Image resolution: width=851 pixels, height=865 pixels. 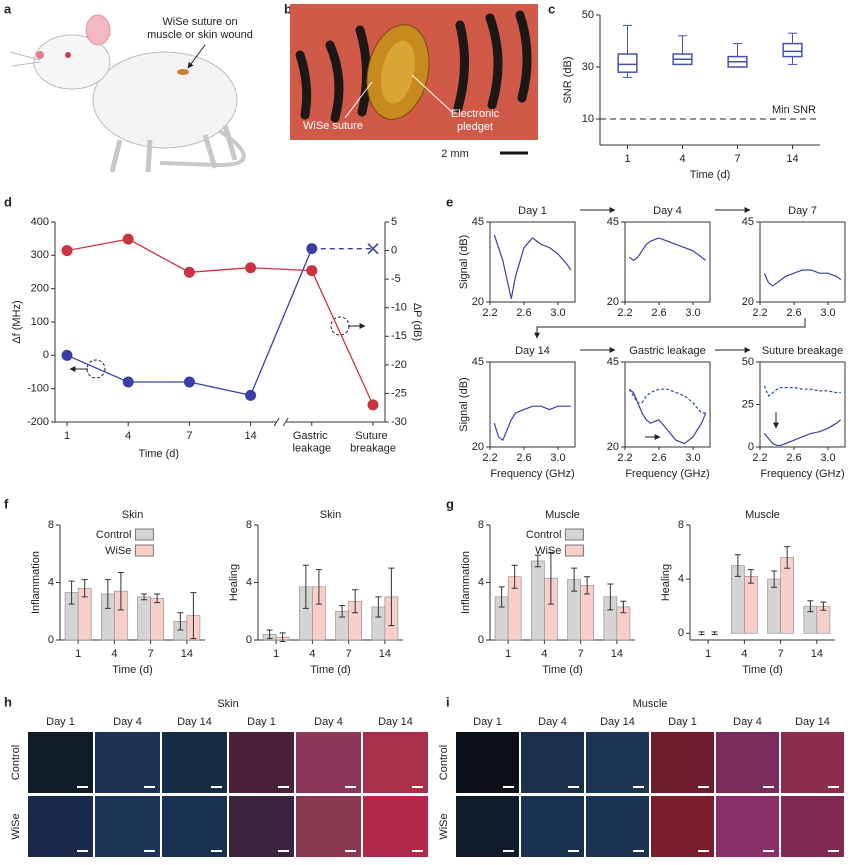 I want to click on micrograph-title: Skin, so click(x=227, y=704).